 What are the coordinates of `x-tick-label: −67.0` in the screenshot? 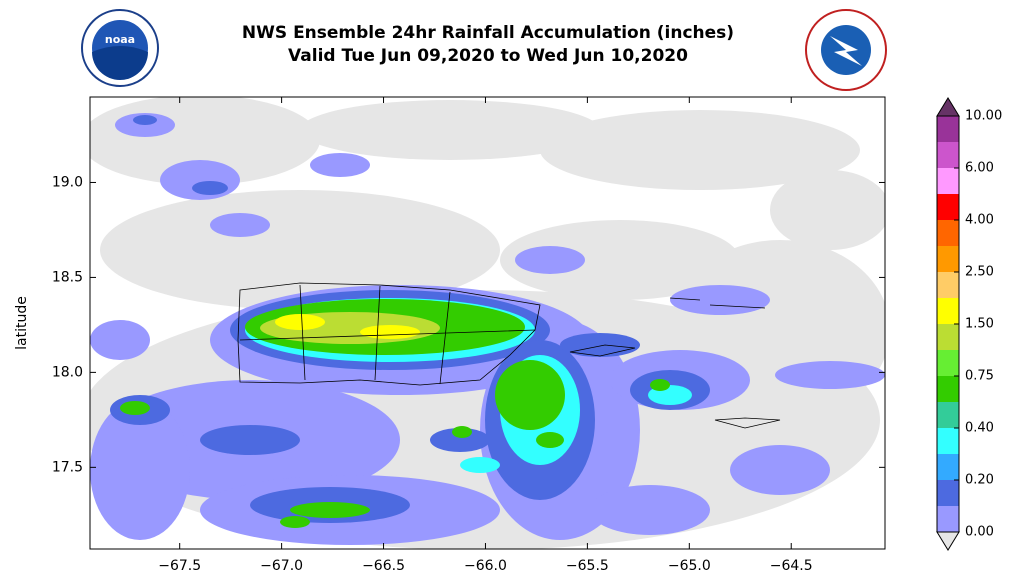 It's located at (281, 566).